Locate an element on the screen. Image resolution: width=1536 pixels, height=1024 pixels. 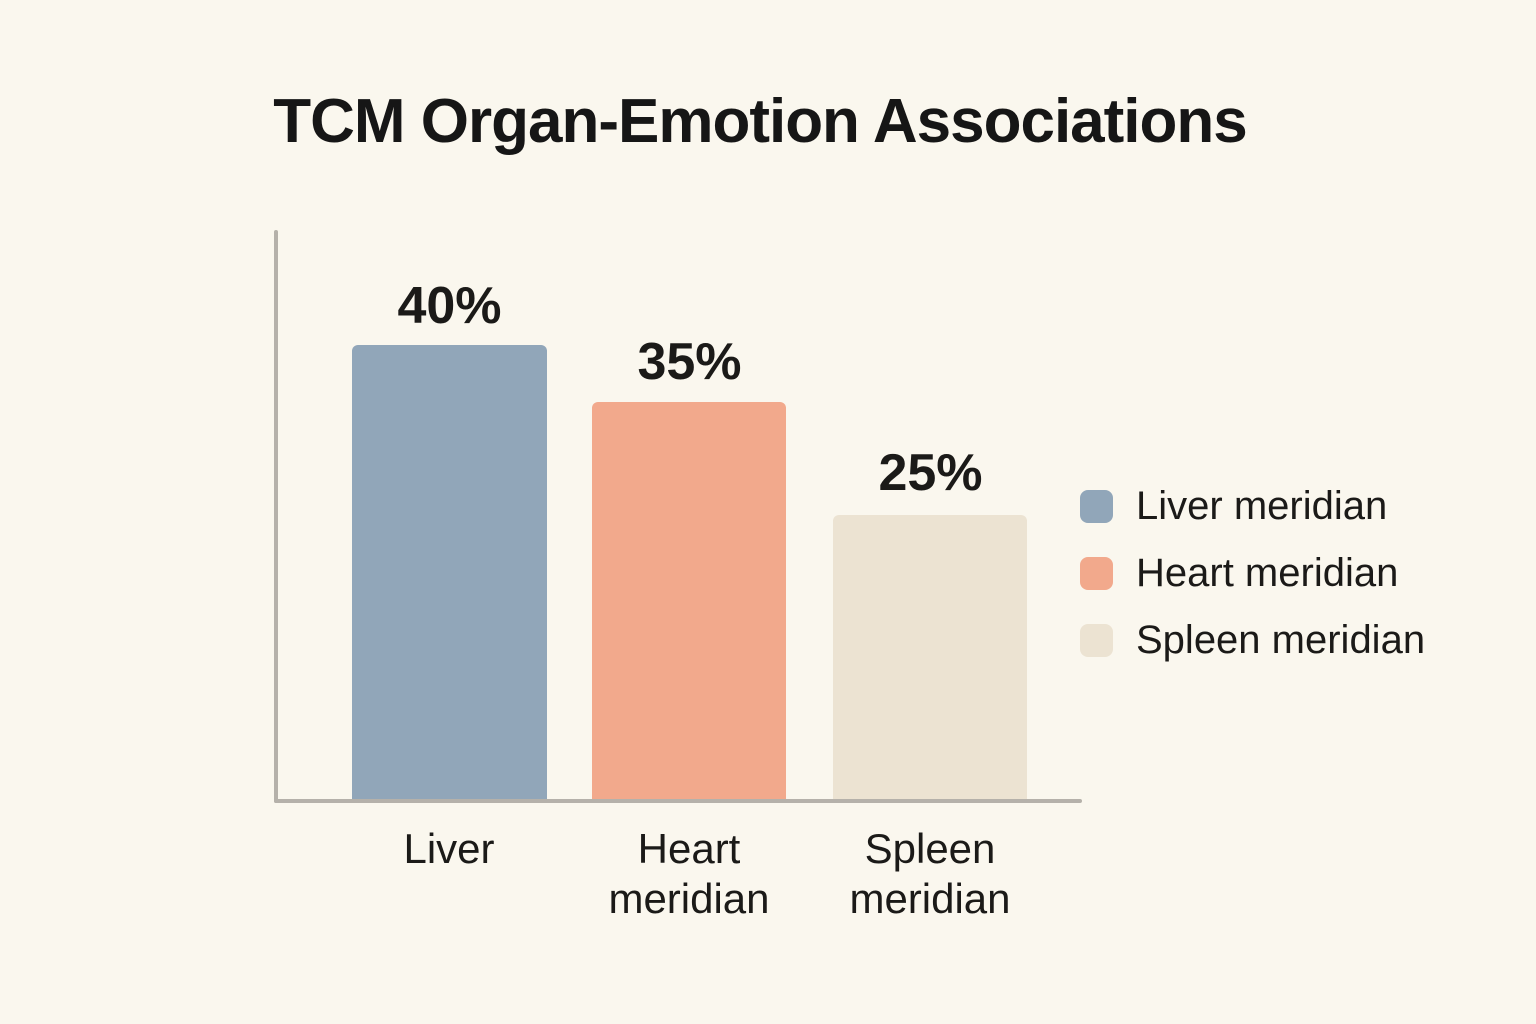
legend-item-heart-meridian: Heart meridian is located at coordinates (1252, 573).